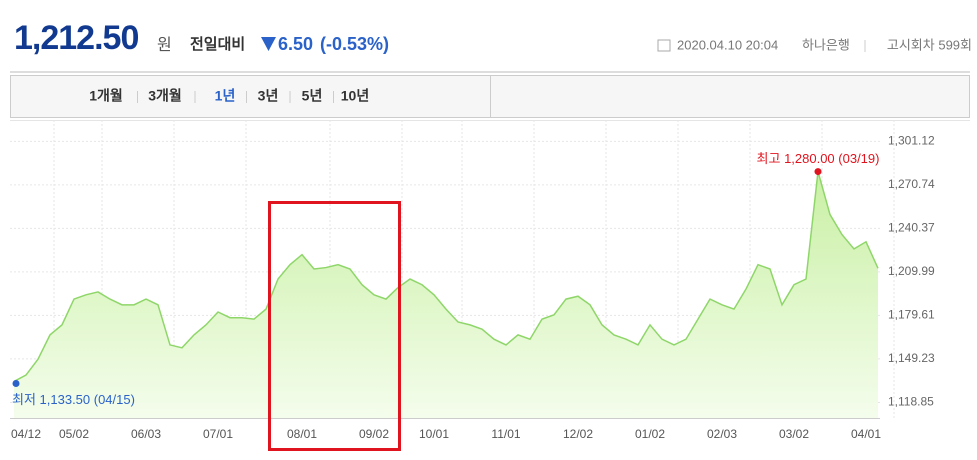 Image resolution: width=977 pixels, height=460 pixels. I want to click on x-tick-label: 01/02, so click(650, 434).